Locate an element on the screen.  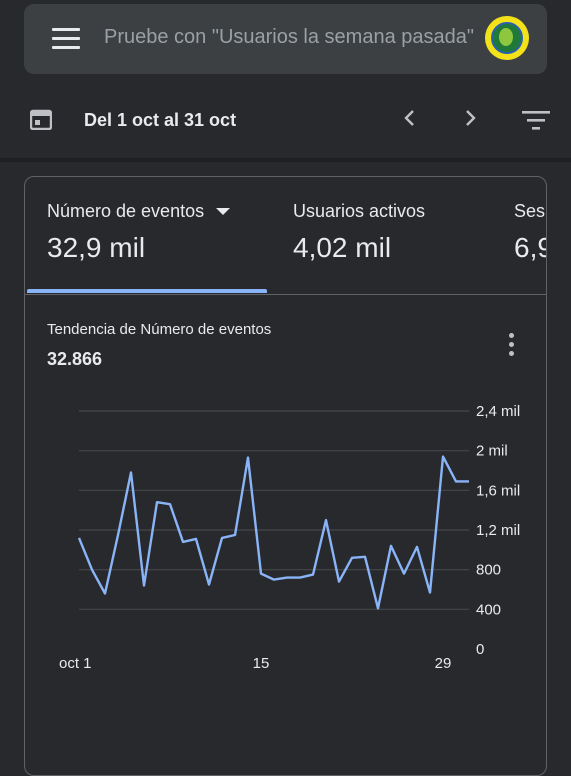
filter-icon is located at coordinates (536, 120).